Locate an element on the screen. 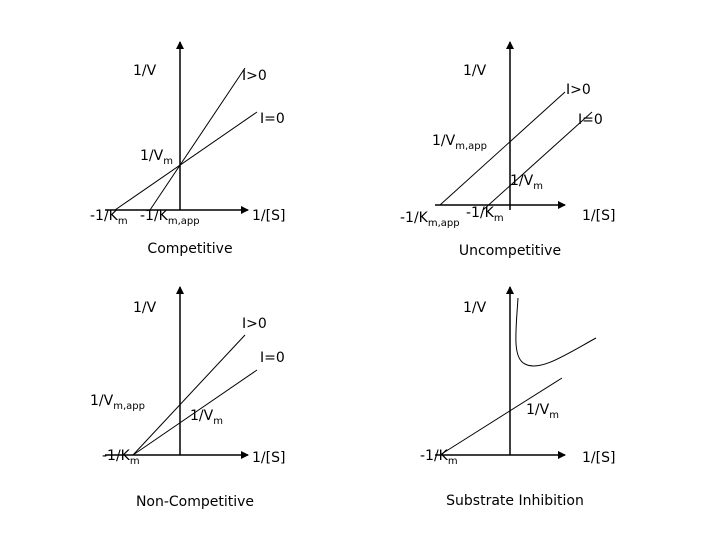 The height and width of the screenshot is (540, 720). line is located at coordinates (501, 416).